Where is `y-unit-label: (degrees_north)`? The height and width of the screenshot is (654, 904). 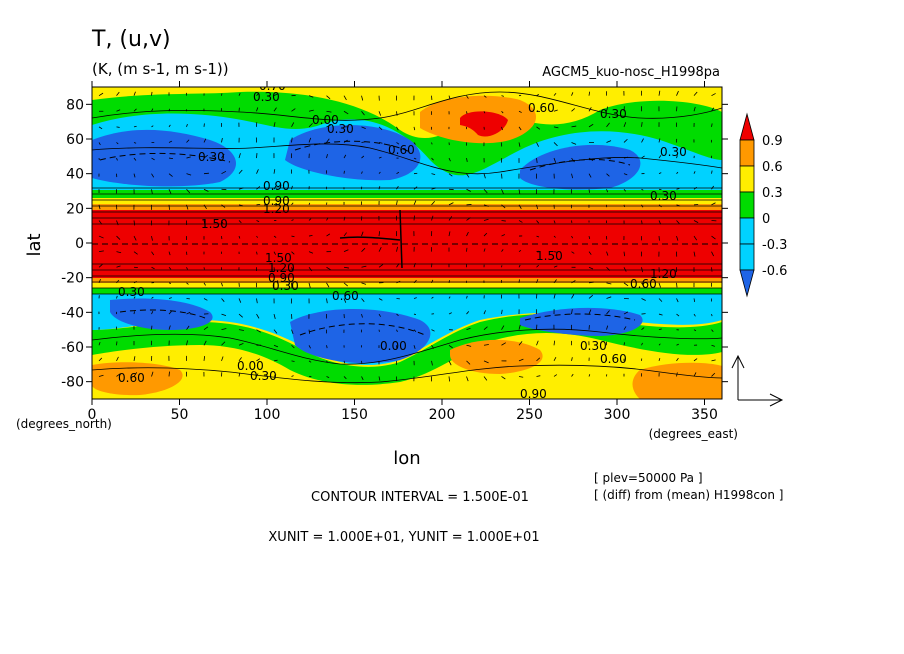
y-unit-label: (degrees_north) is located at coordinates (64, 424).